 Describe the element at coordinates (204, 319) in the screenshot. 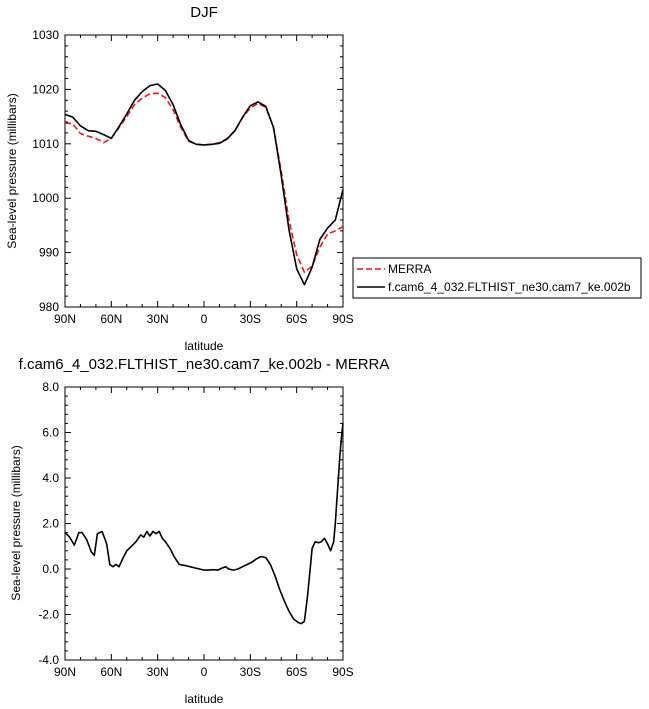

I see `top-x-tick-label: 0` at that location.